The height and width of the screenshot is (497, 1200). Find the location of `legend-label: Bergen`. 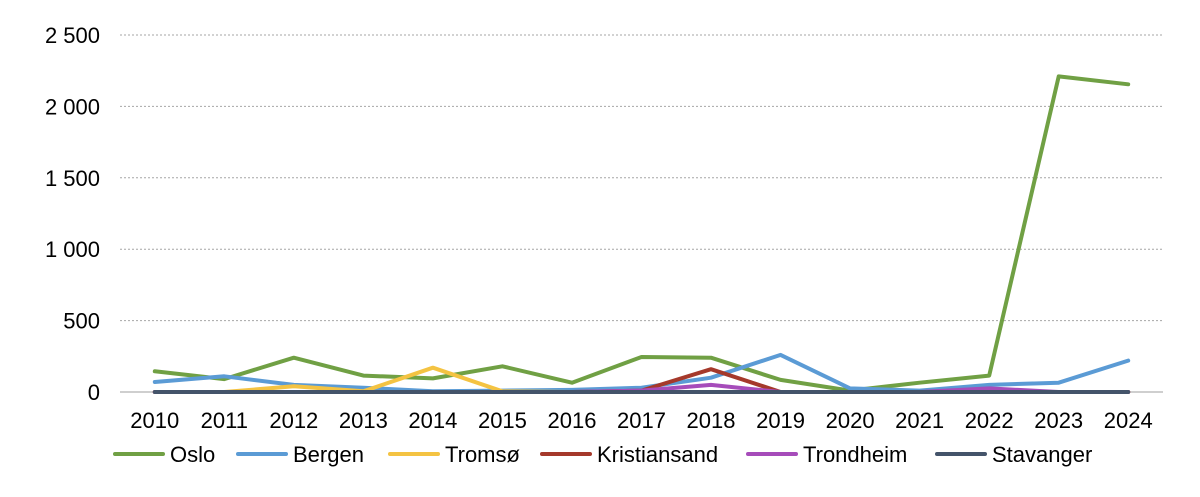

legend-label: Bergen is located at coordinates (328, 454).